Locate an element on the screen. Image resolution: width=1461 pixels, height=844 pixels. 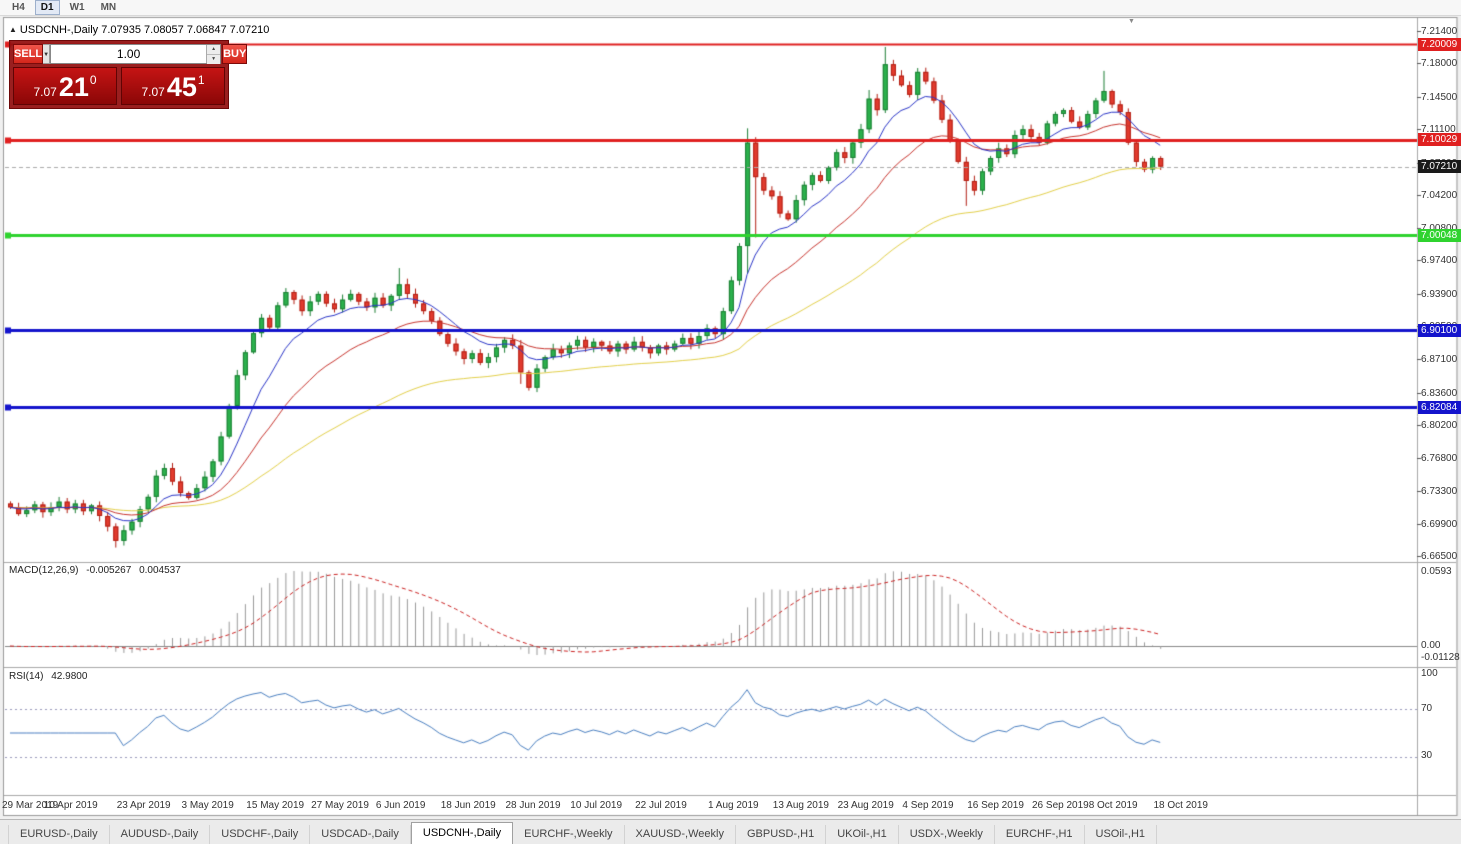
date-axis-label: 28 Jun 2019 is located at coordinates (533, 805).